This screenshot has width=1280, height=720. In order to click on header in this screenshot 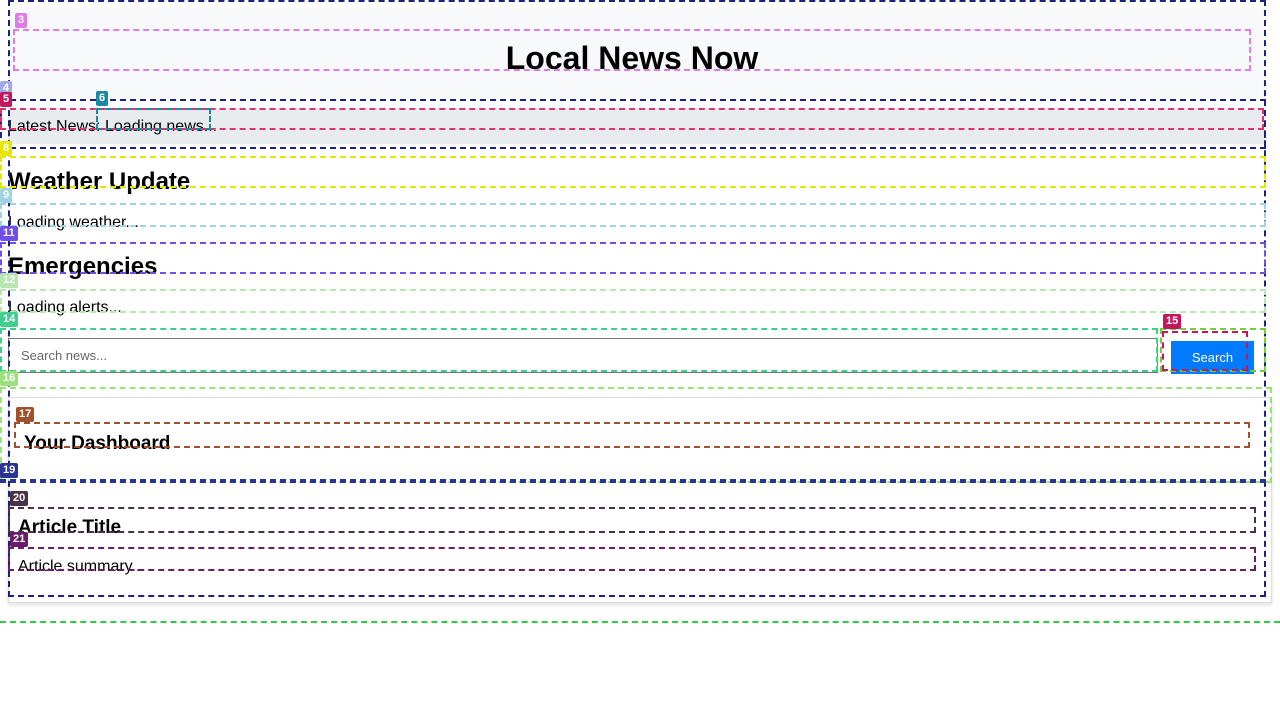, I will do `click(636, 54)`.